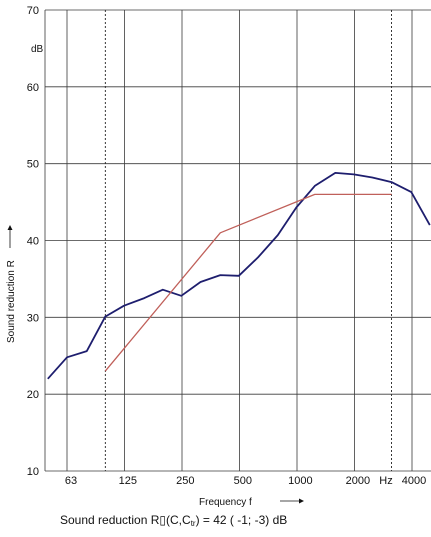  What do you see at coordinates (414, 481) in the screenshot?
I see `x-tick-label: 4000` at bounding box center [414, 481].